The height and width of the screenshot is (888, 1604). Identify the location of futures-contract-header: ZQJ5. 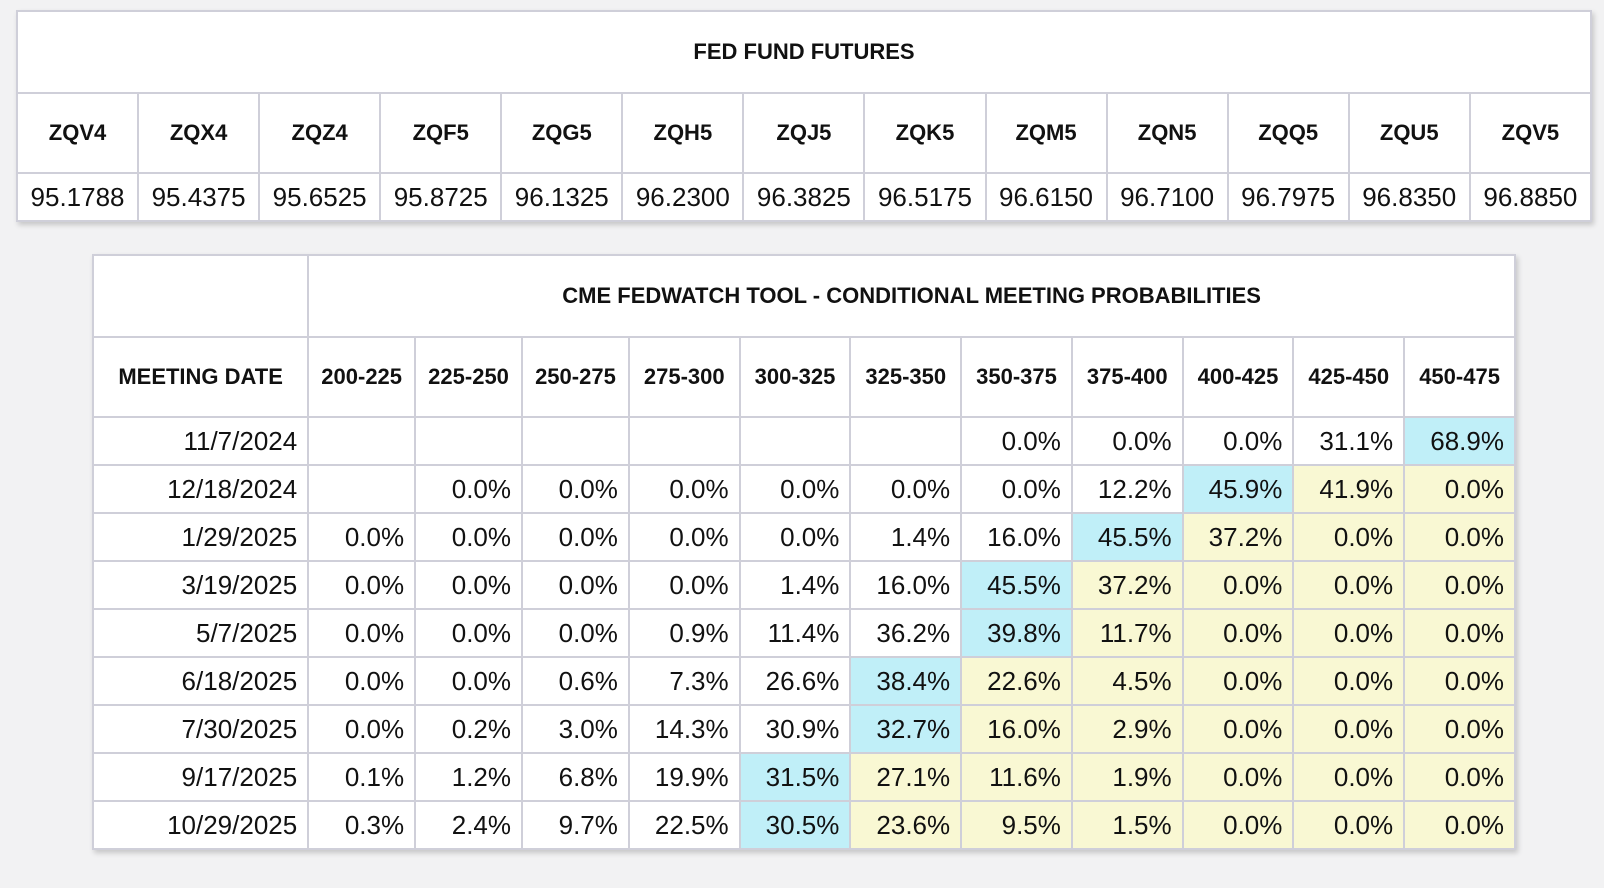
(804, 133).